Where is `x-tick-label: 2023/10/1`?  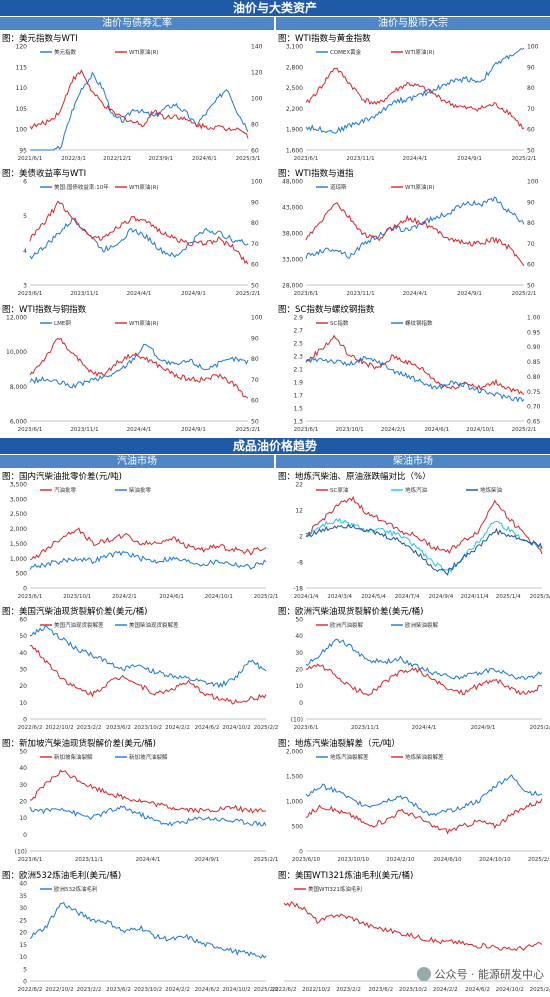 x-tick-label: 2023/10/1 is located at coordinates (77, 597).